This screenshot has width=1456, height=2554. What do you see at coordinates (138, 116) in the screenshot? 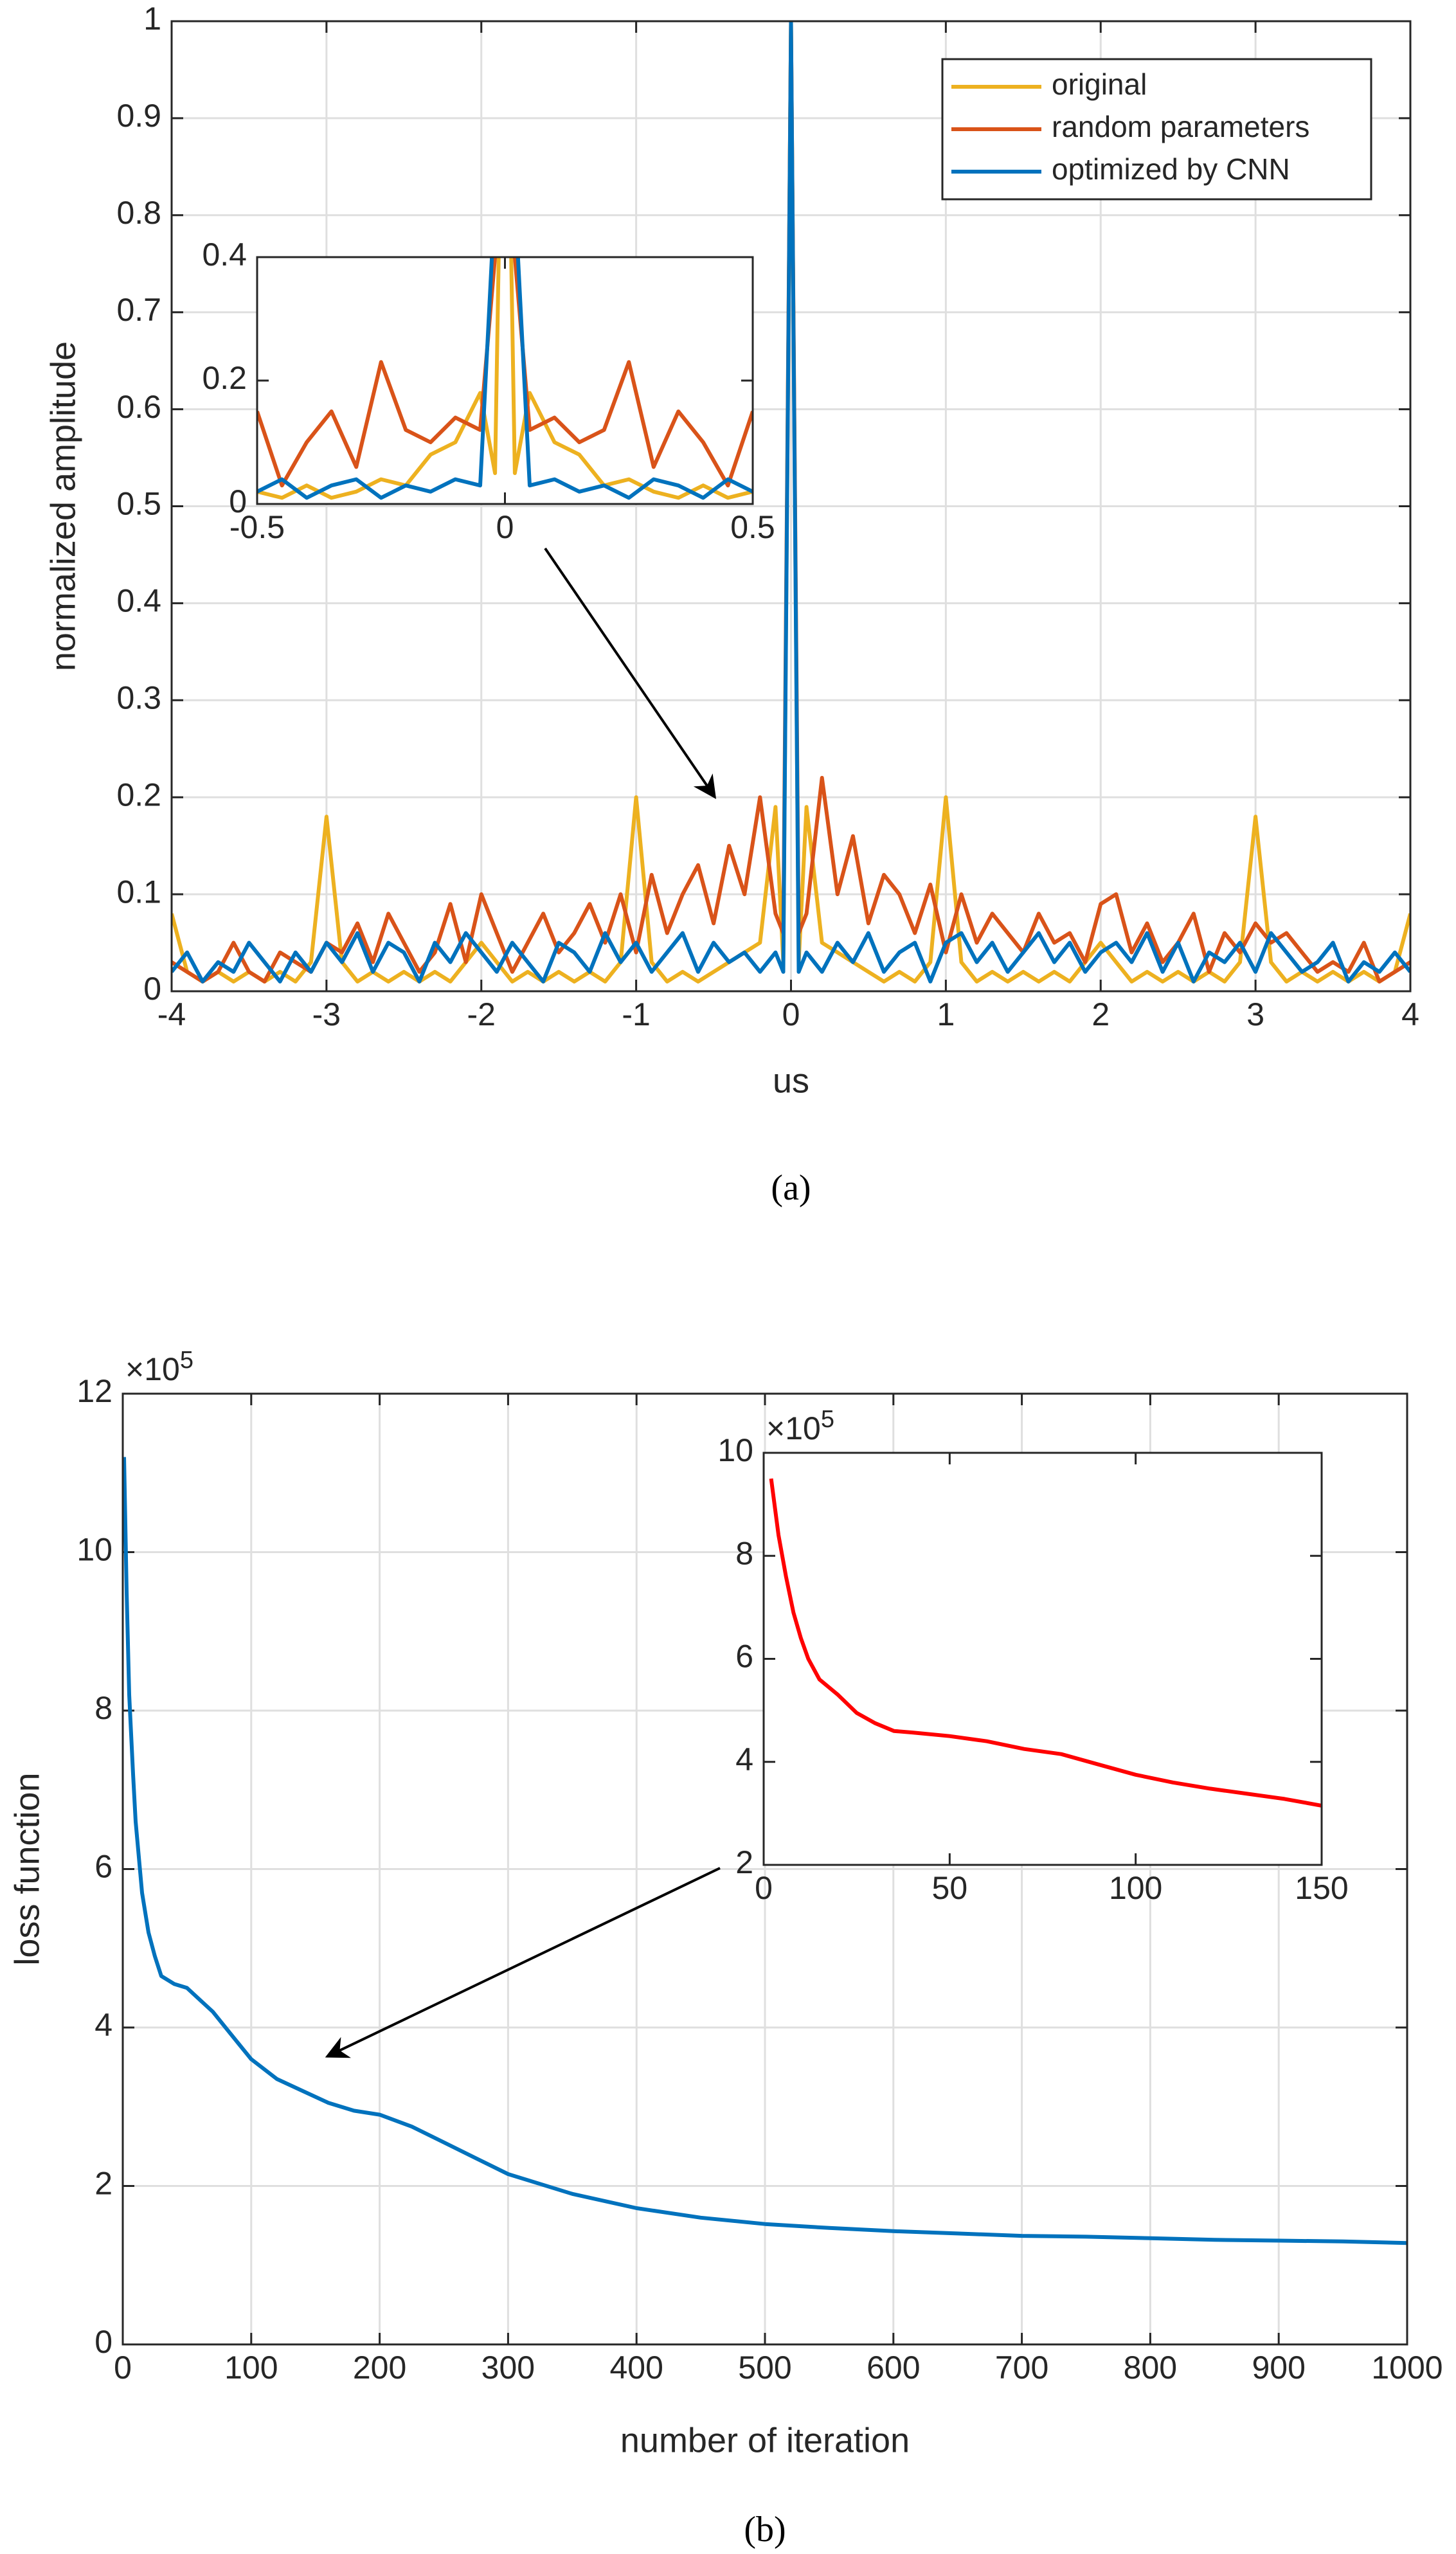
I see `y-tick-label: 0.9` at bounding box center [138, 116].